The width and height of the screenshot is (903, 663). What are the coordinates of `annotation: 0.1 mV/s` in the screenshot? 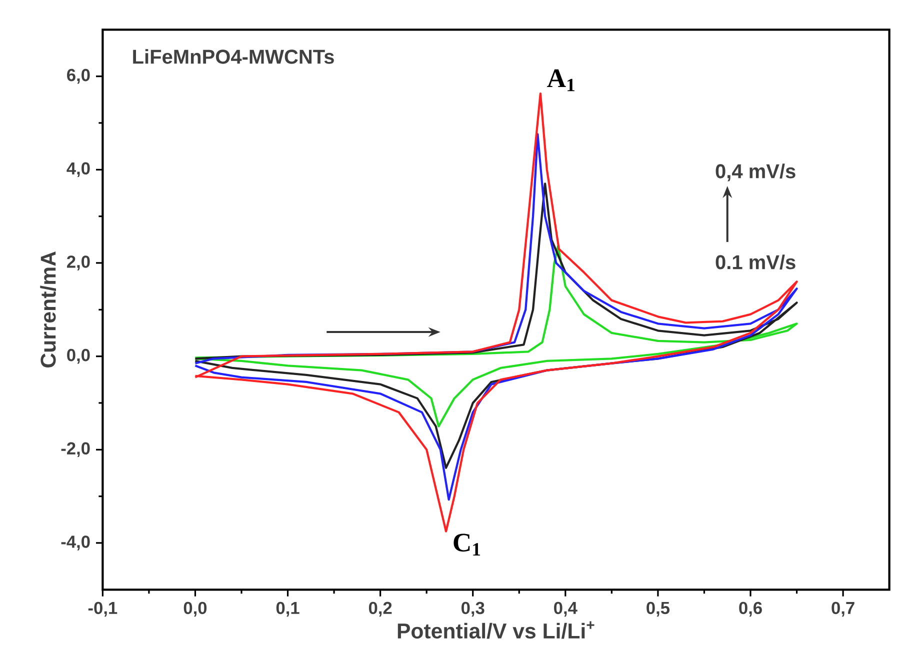 It's located at (756, 262).